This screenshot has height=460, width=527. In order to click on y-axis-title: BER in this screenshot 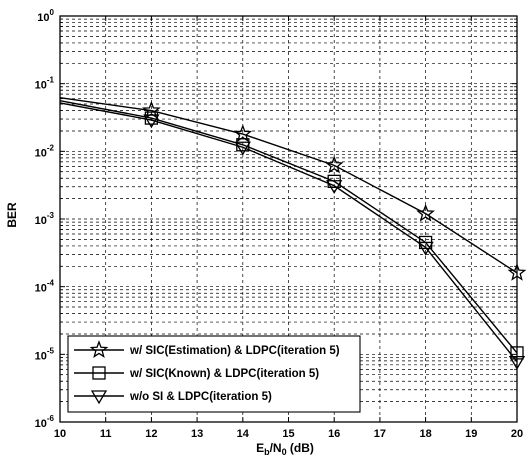, I will do `click(12, 215)`.